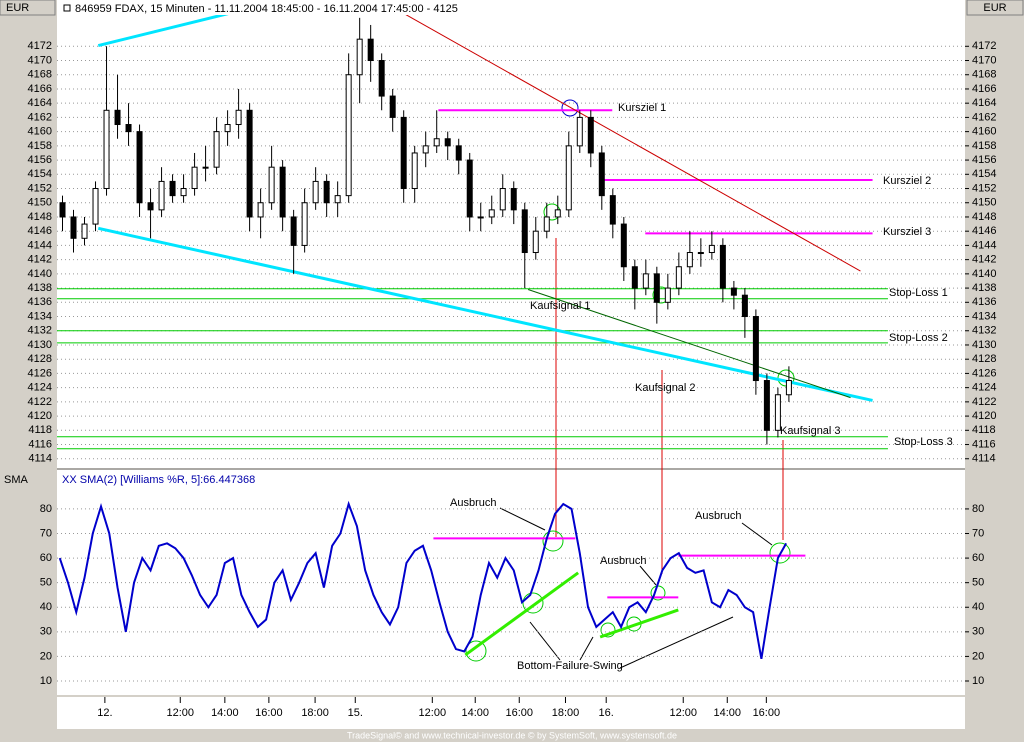 The width and height of the screenshot is (1024, 742). I want to click on connectors, so click(669, 336).